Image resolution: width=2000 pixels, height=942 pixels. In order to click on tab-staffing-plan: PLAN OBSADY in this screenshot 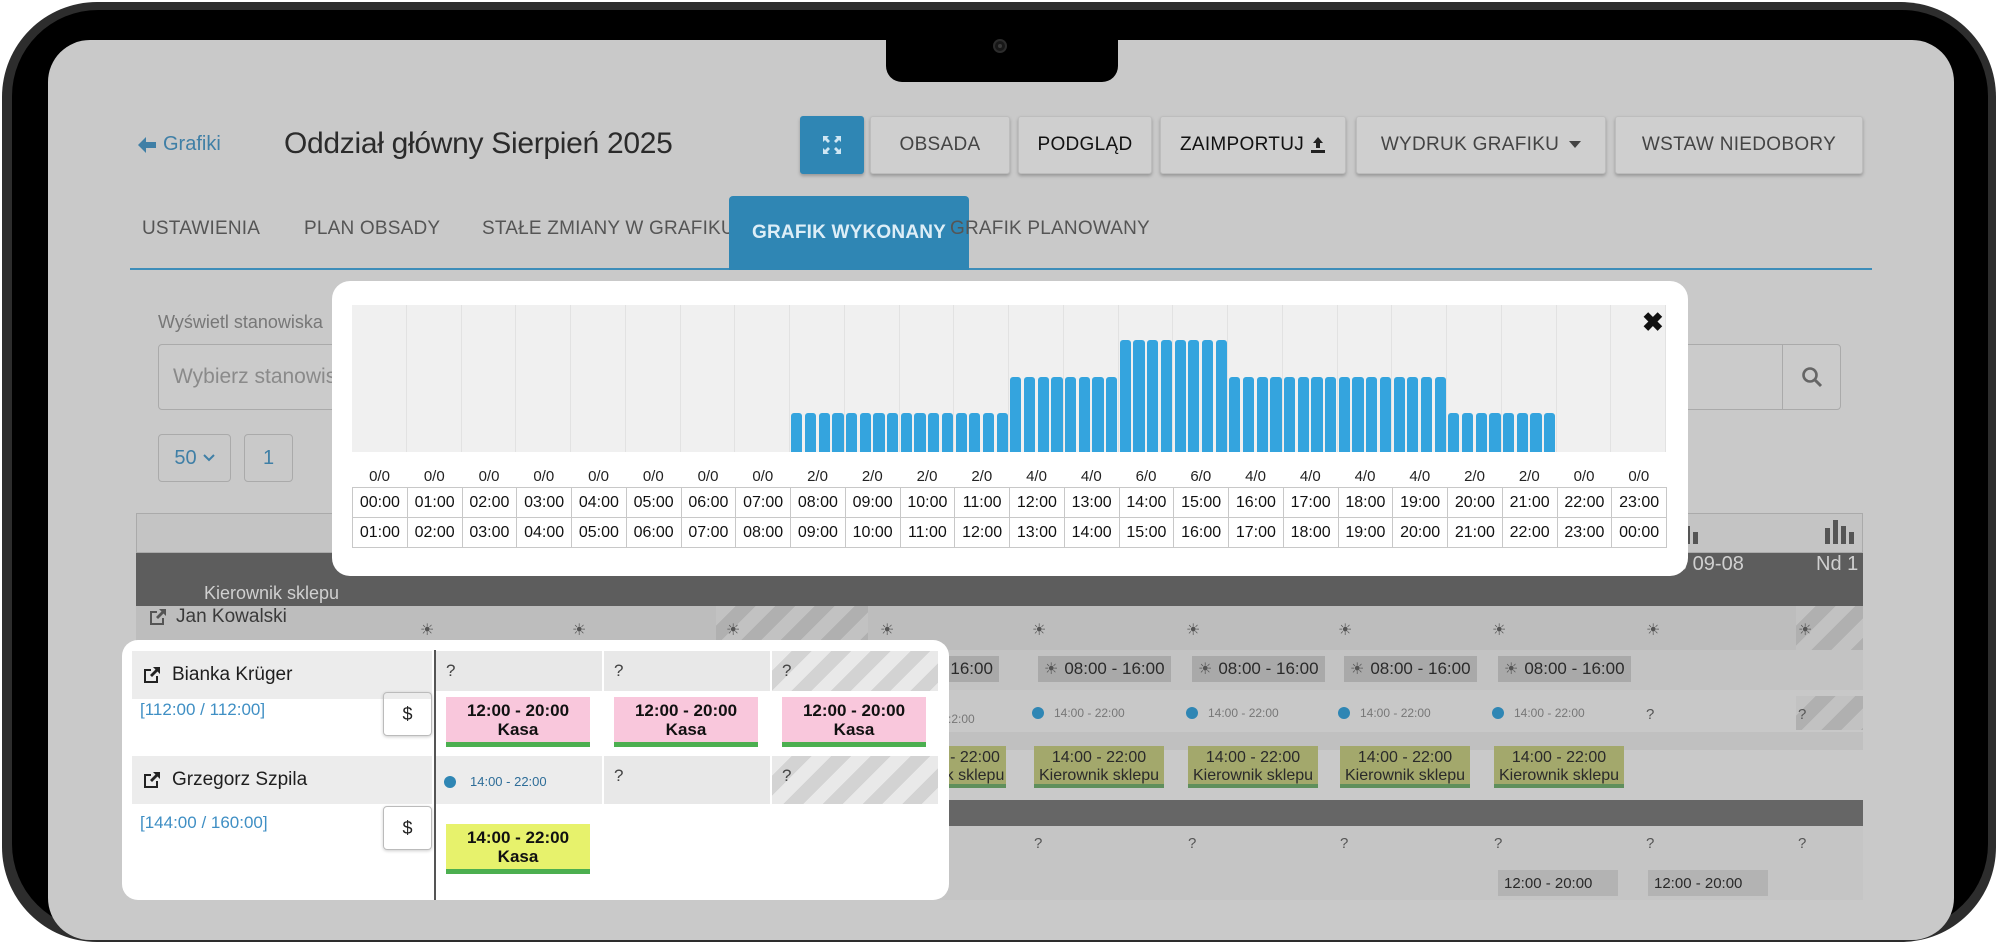, I will do `click(372, 228)`.